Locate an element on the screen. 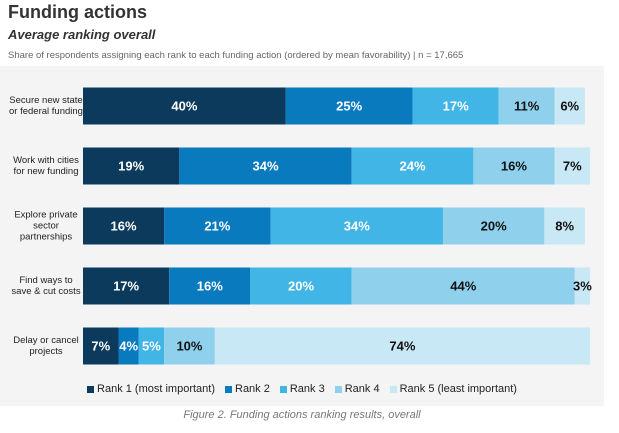  data-label: 11% is located at coordinates (527, 105).